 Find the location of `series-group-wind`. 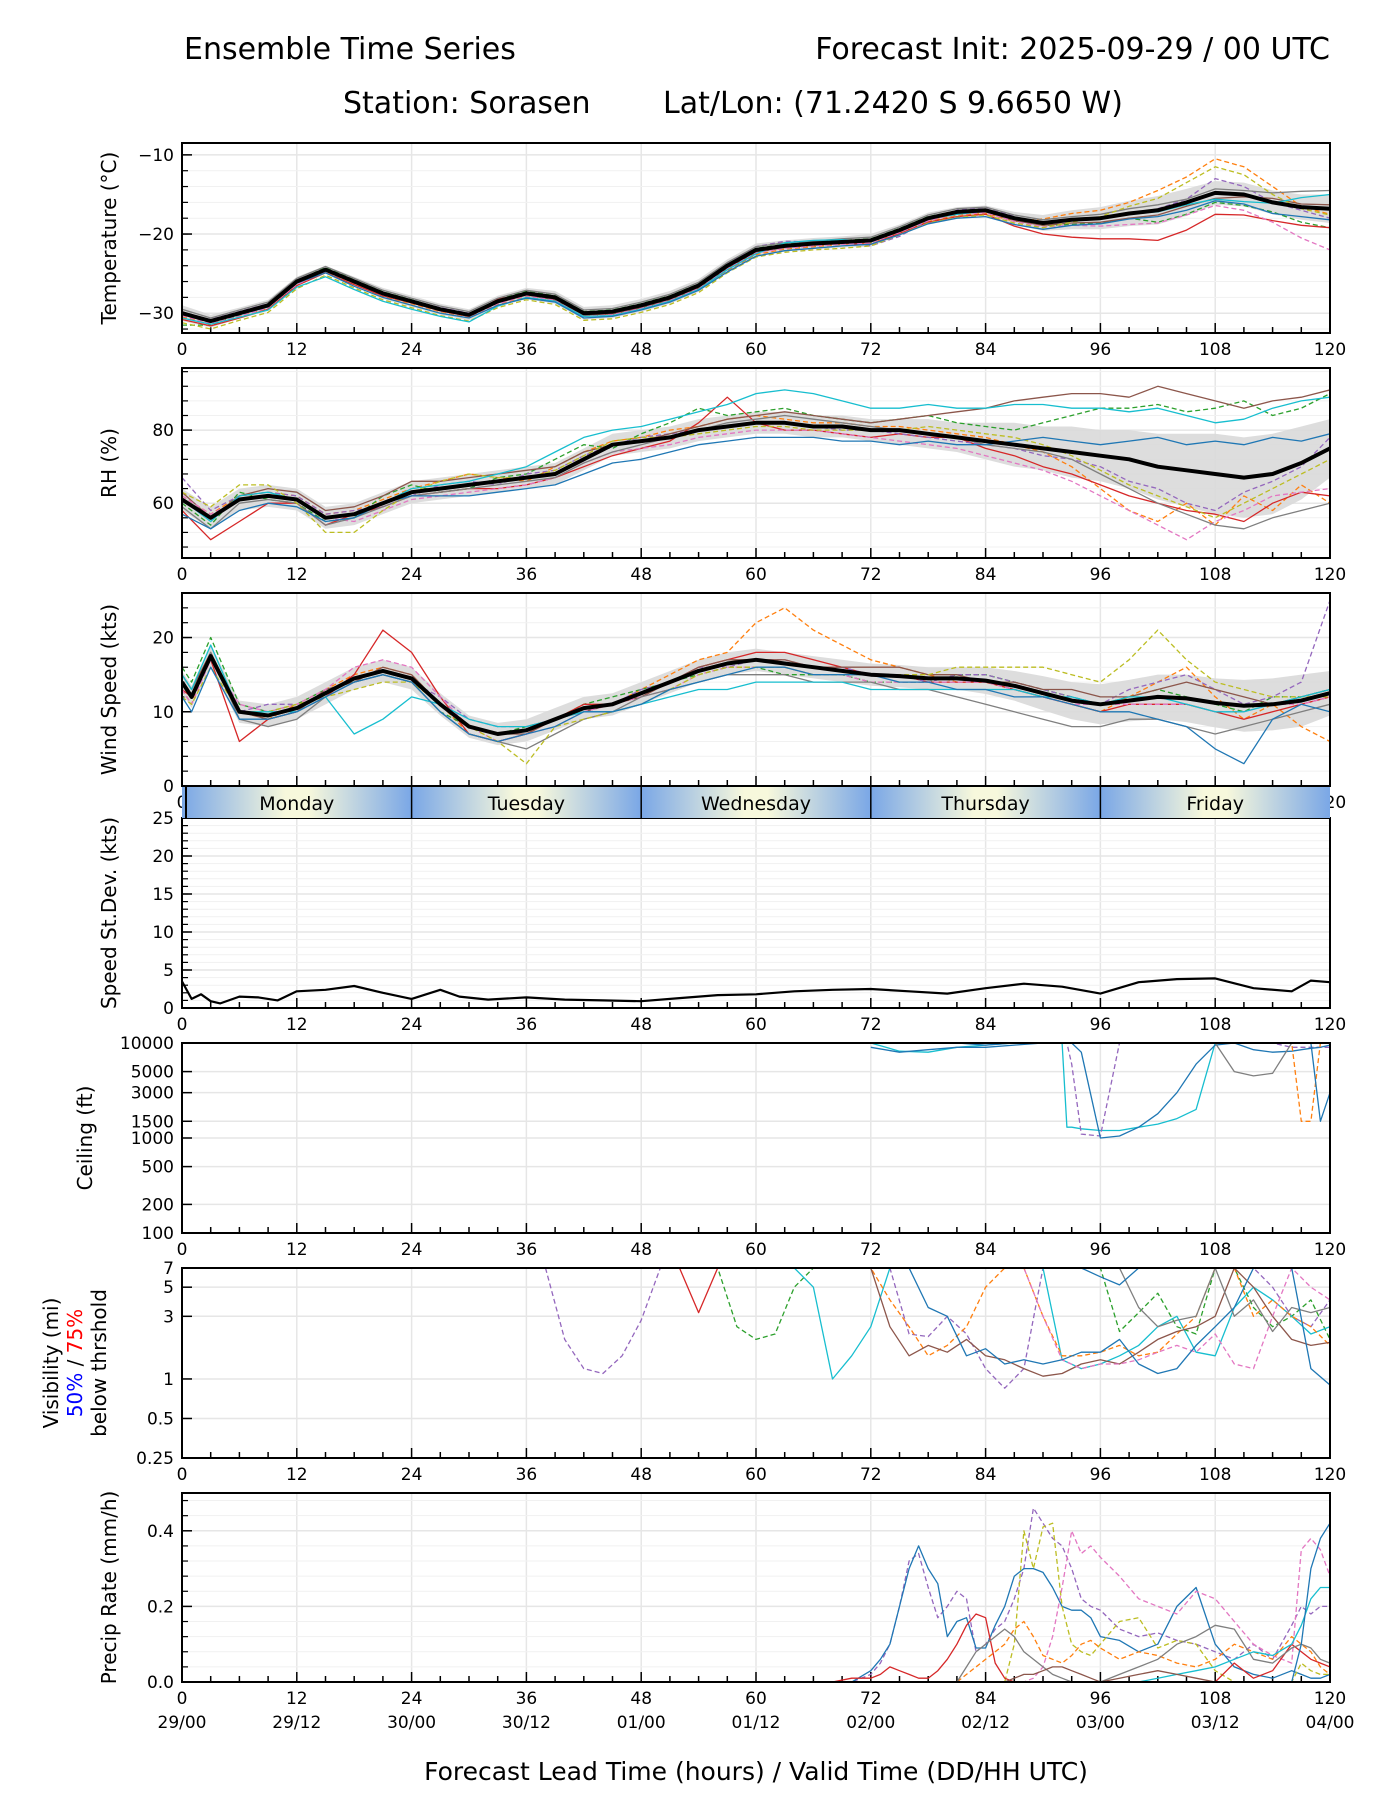

series-group-wind is located at coordinates (756, 682).